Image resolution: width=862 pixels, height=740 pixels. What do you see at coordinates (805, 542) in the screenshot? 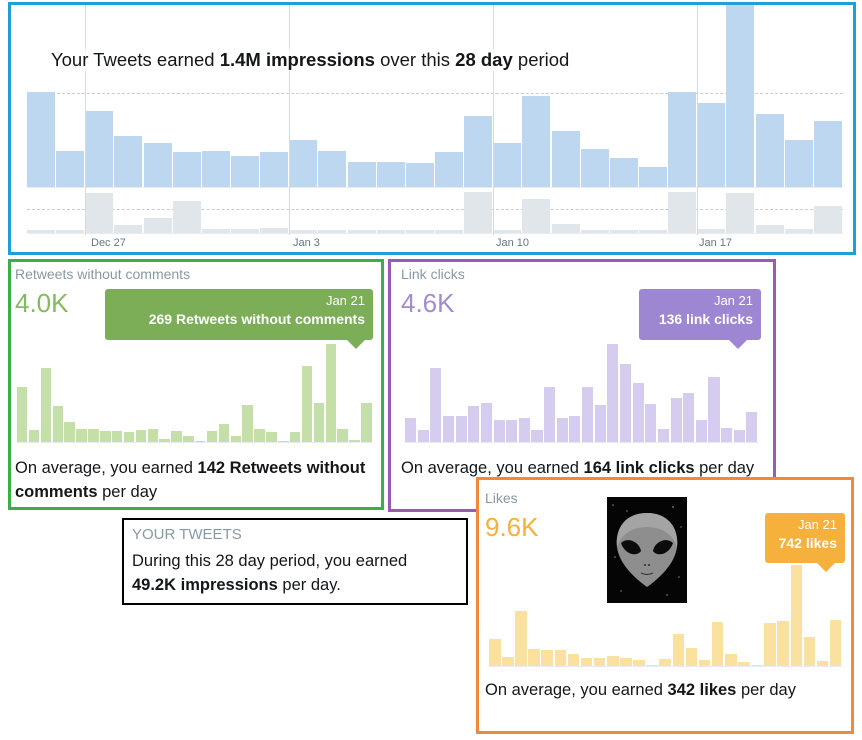
I see `tooltip: Jan 21 742 likes` at bounding box center [805, 542].